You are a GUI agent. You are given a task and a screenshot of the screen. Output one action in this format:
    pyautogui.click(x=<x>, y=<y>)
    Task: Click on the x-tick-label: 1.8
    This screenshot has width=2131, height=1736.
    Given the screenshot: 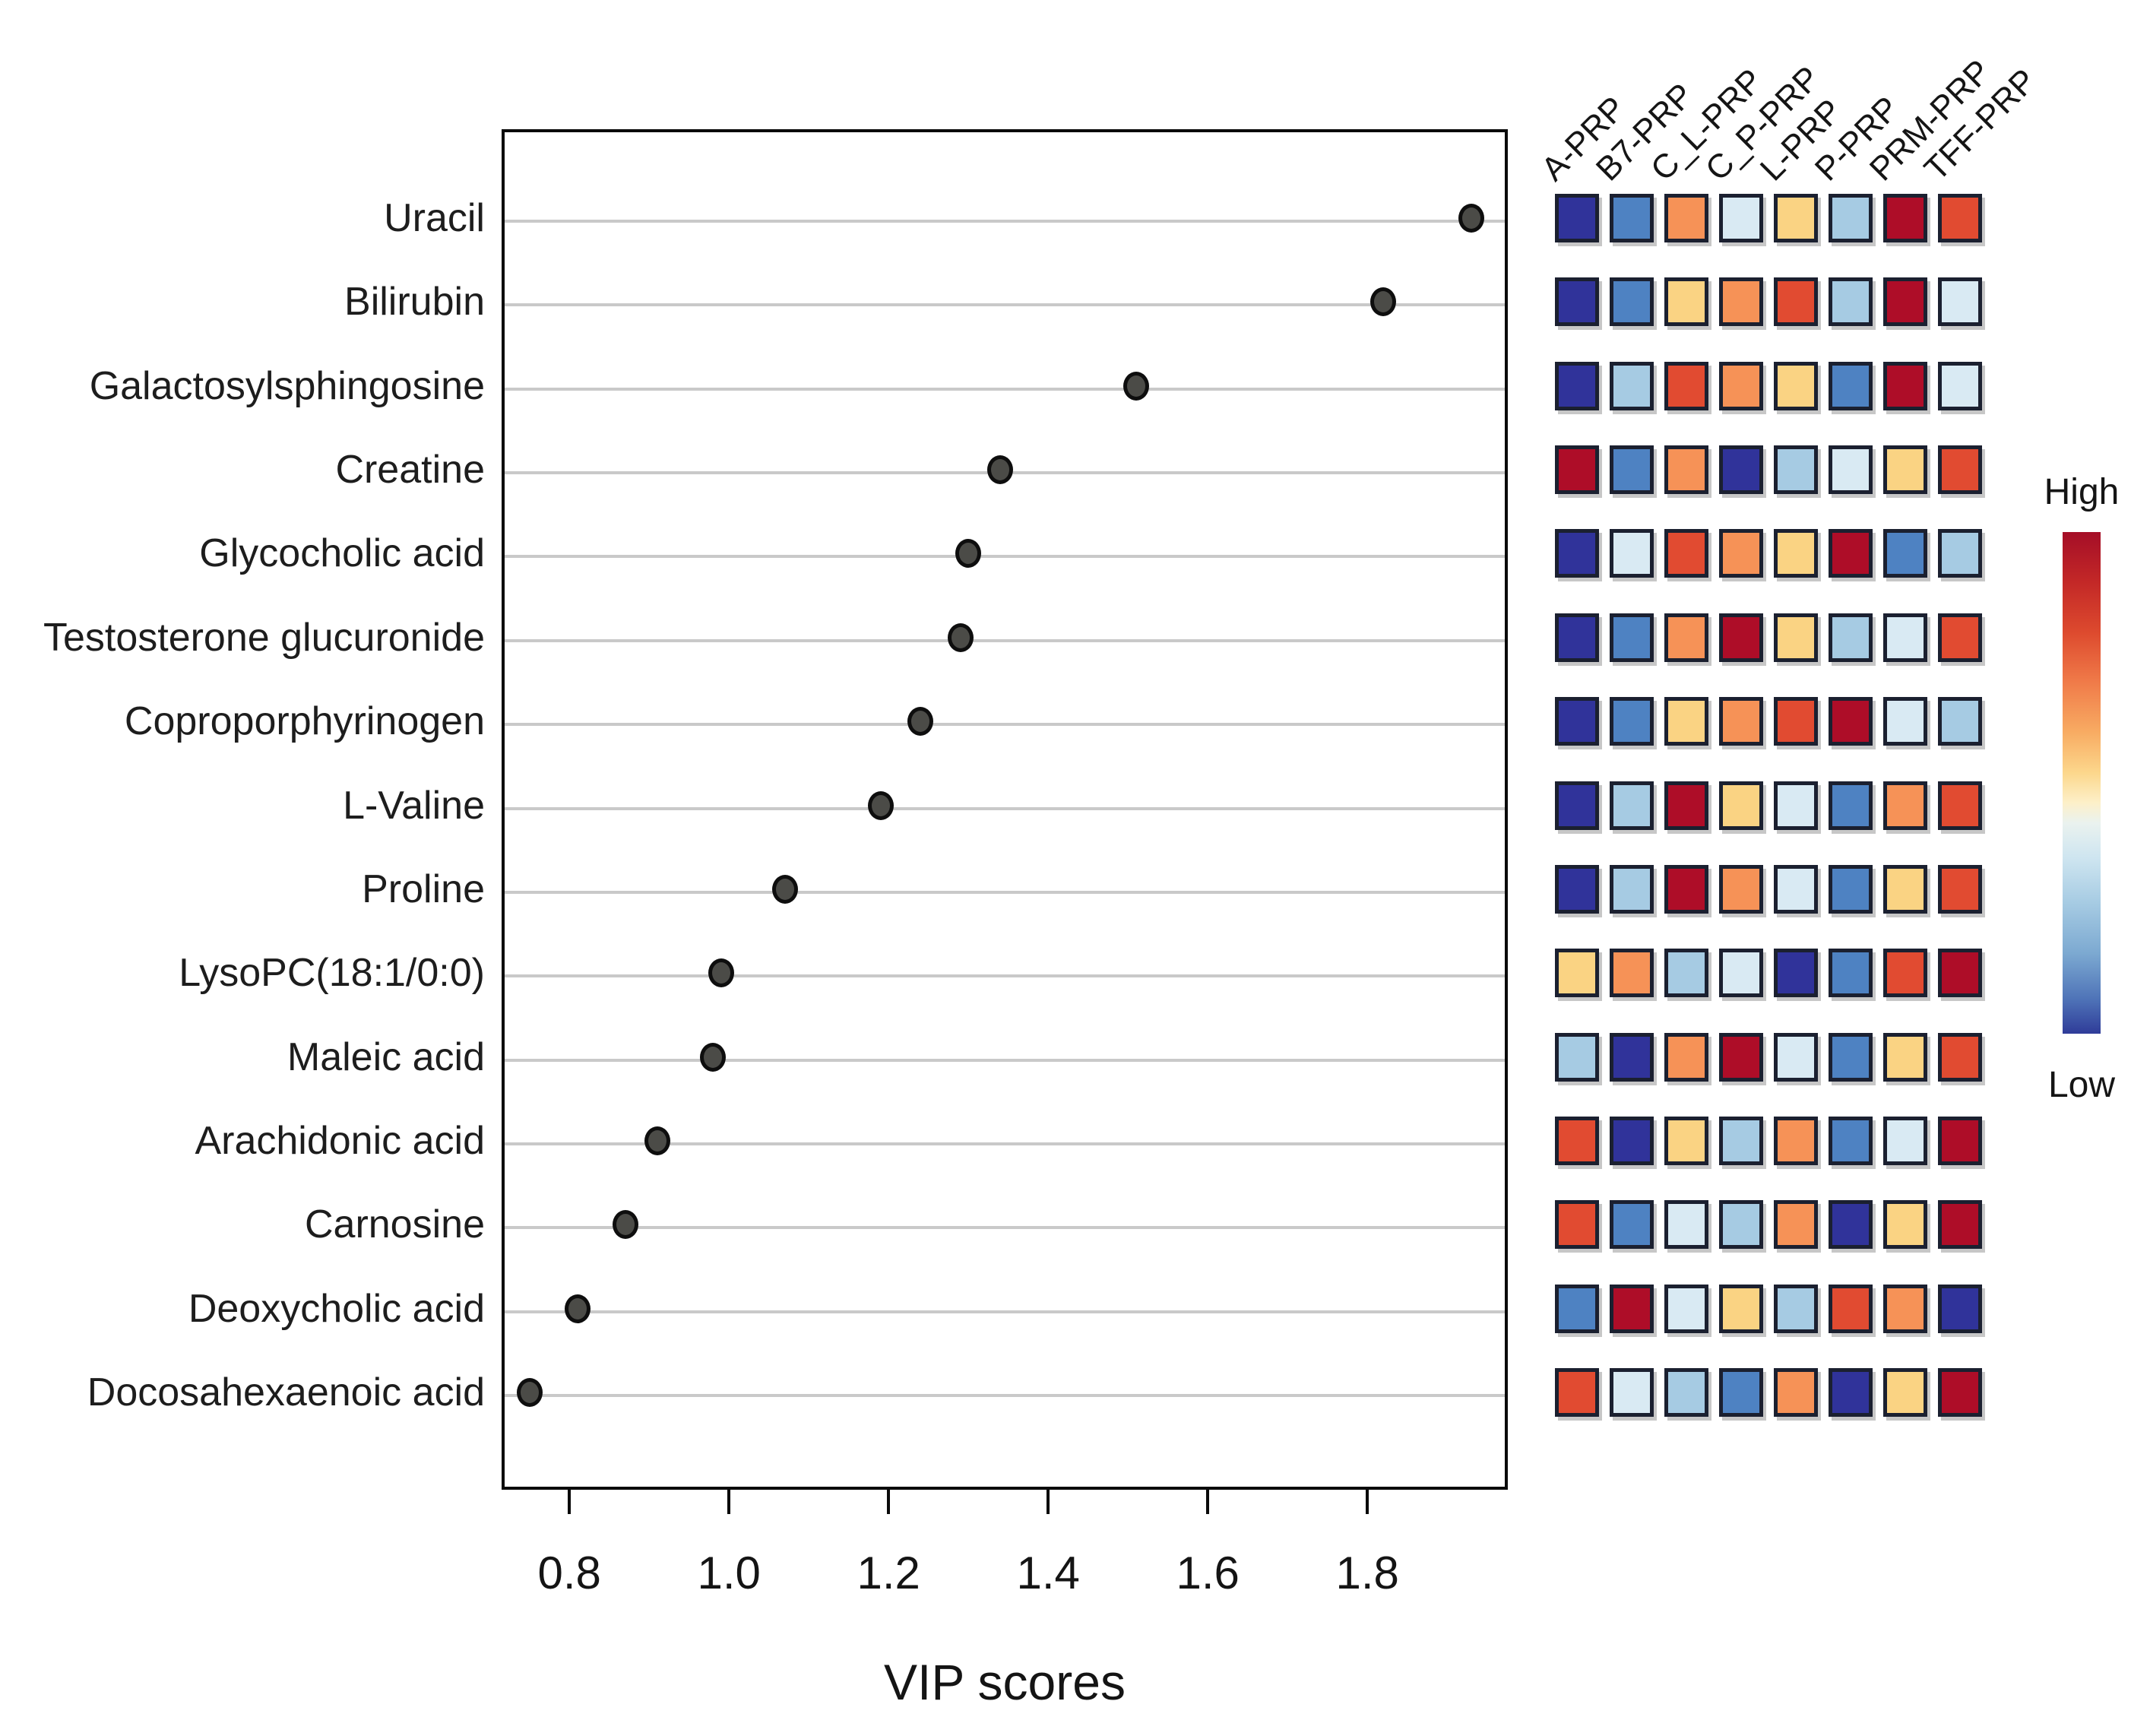 What is the action you would take?
    pyautogui.click(x=1367, y=1573)
    